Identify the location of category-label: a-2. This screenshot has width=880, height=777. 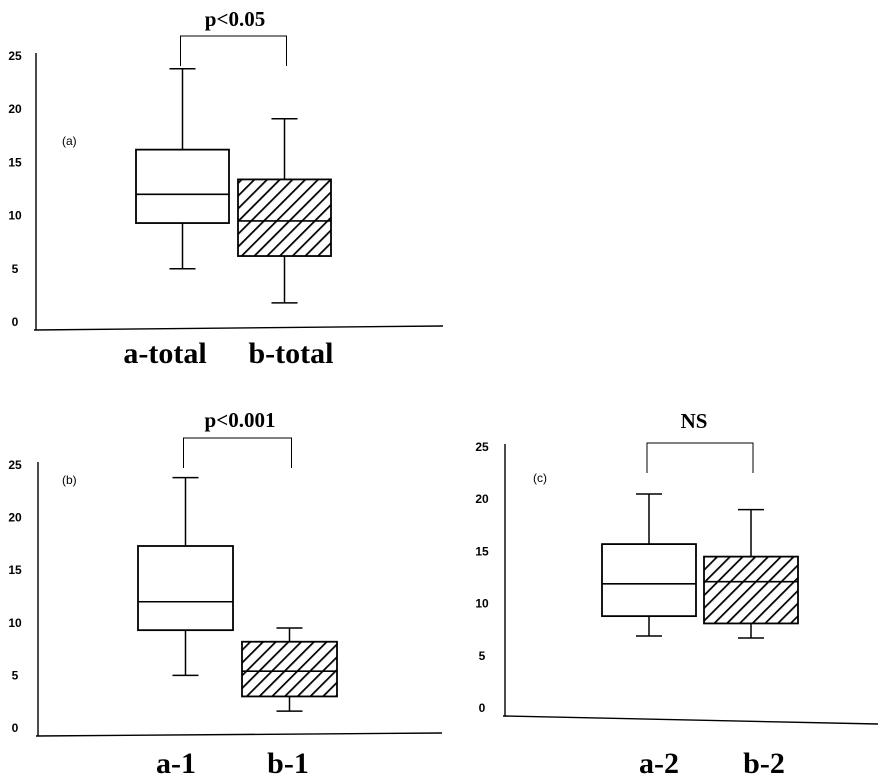
(659, 762).